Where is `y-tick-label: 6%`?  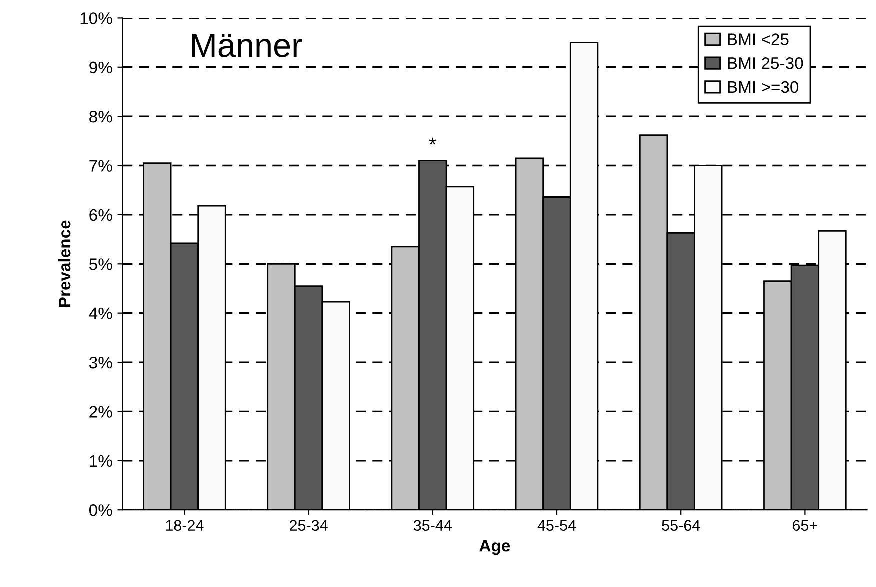 y-tick-label: 6% is located at coordinates (101, 215).